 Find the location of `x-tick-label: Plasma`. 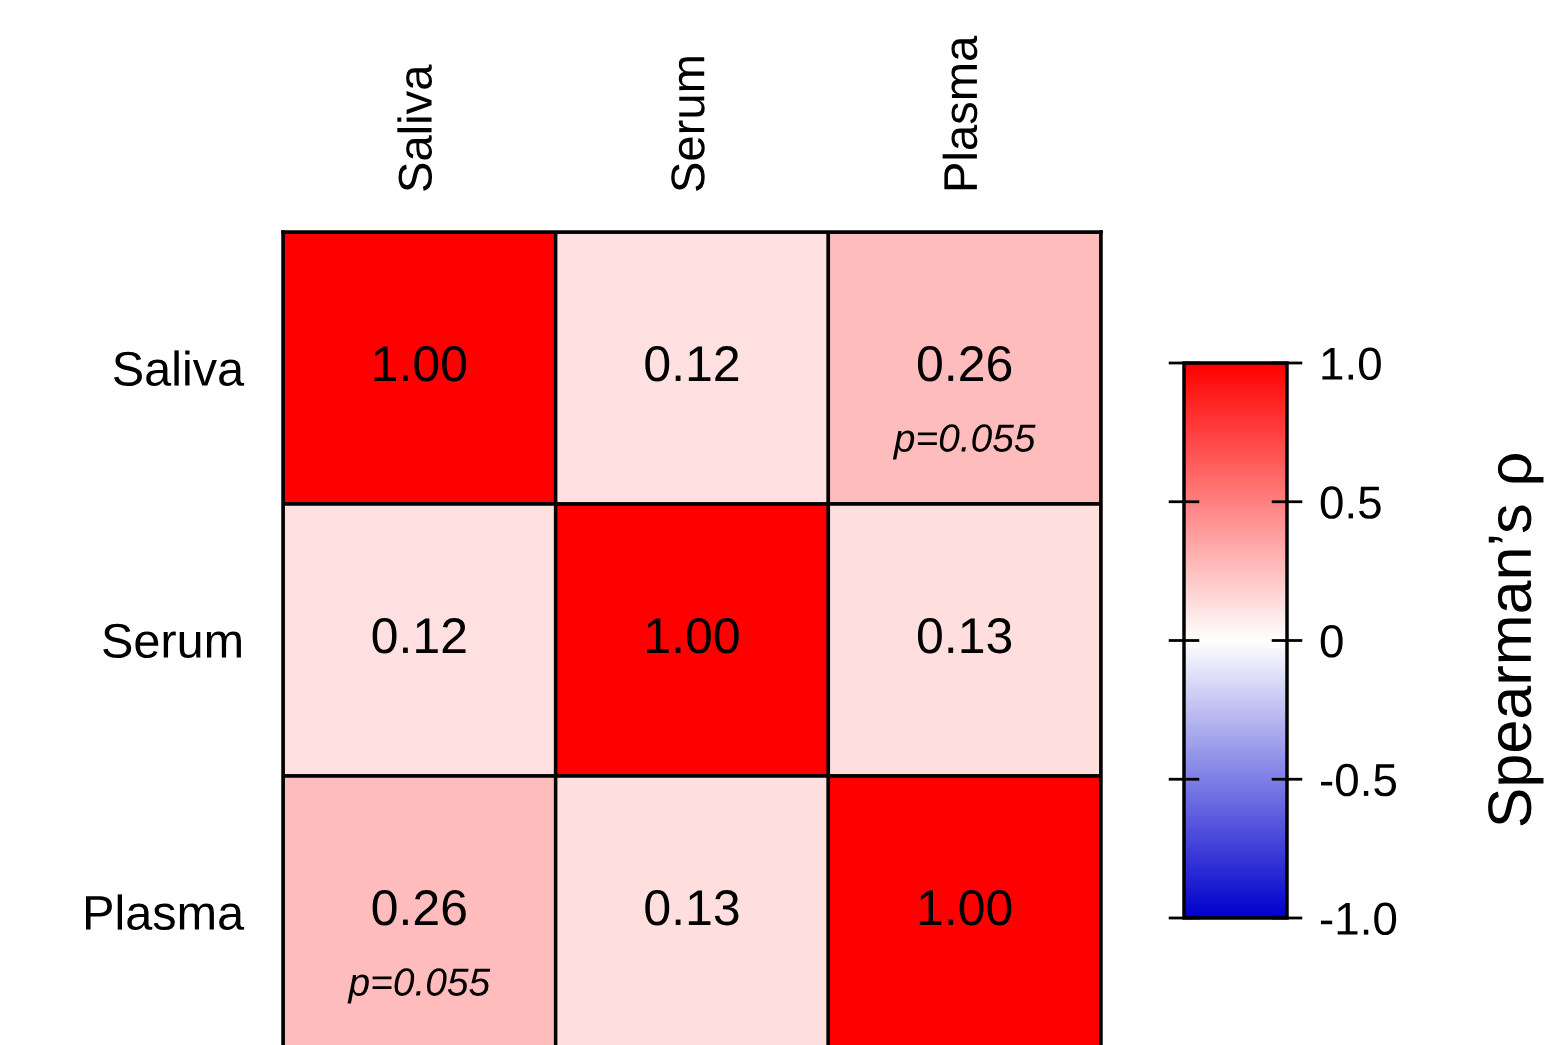

x-tick-label: Plasma is located at coordinates (960, 112).